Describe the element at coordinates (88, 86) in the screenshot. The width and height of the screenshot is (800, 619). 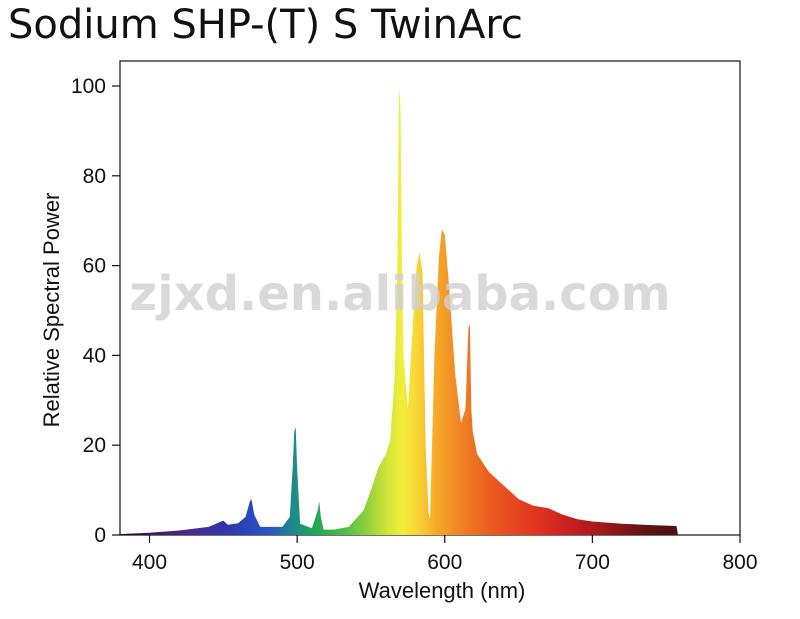
I see `y-tick-label: 100` at that location.